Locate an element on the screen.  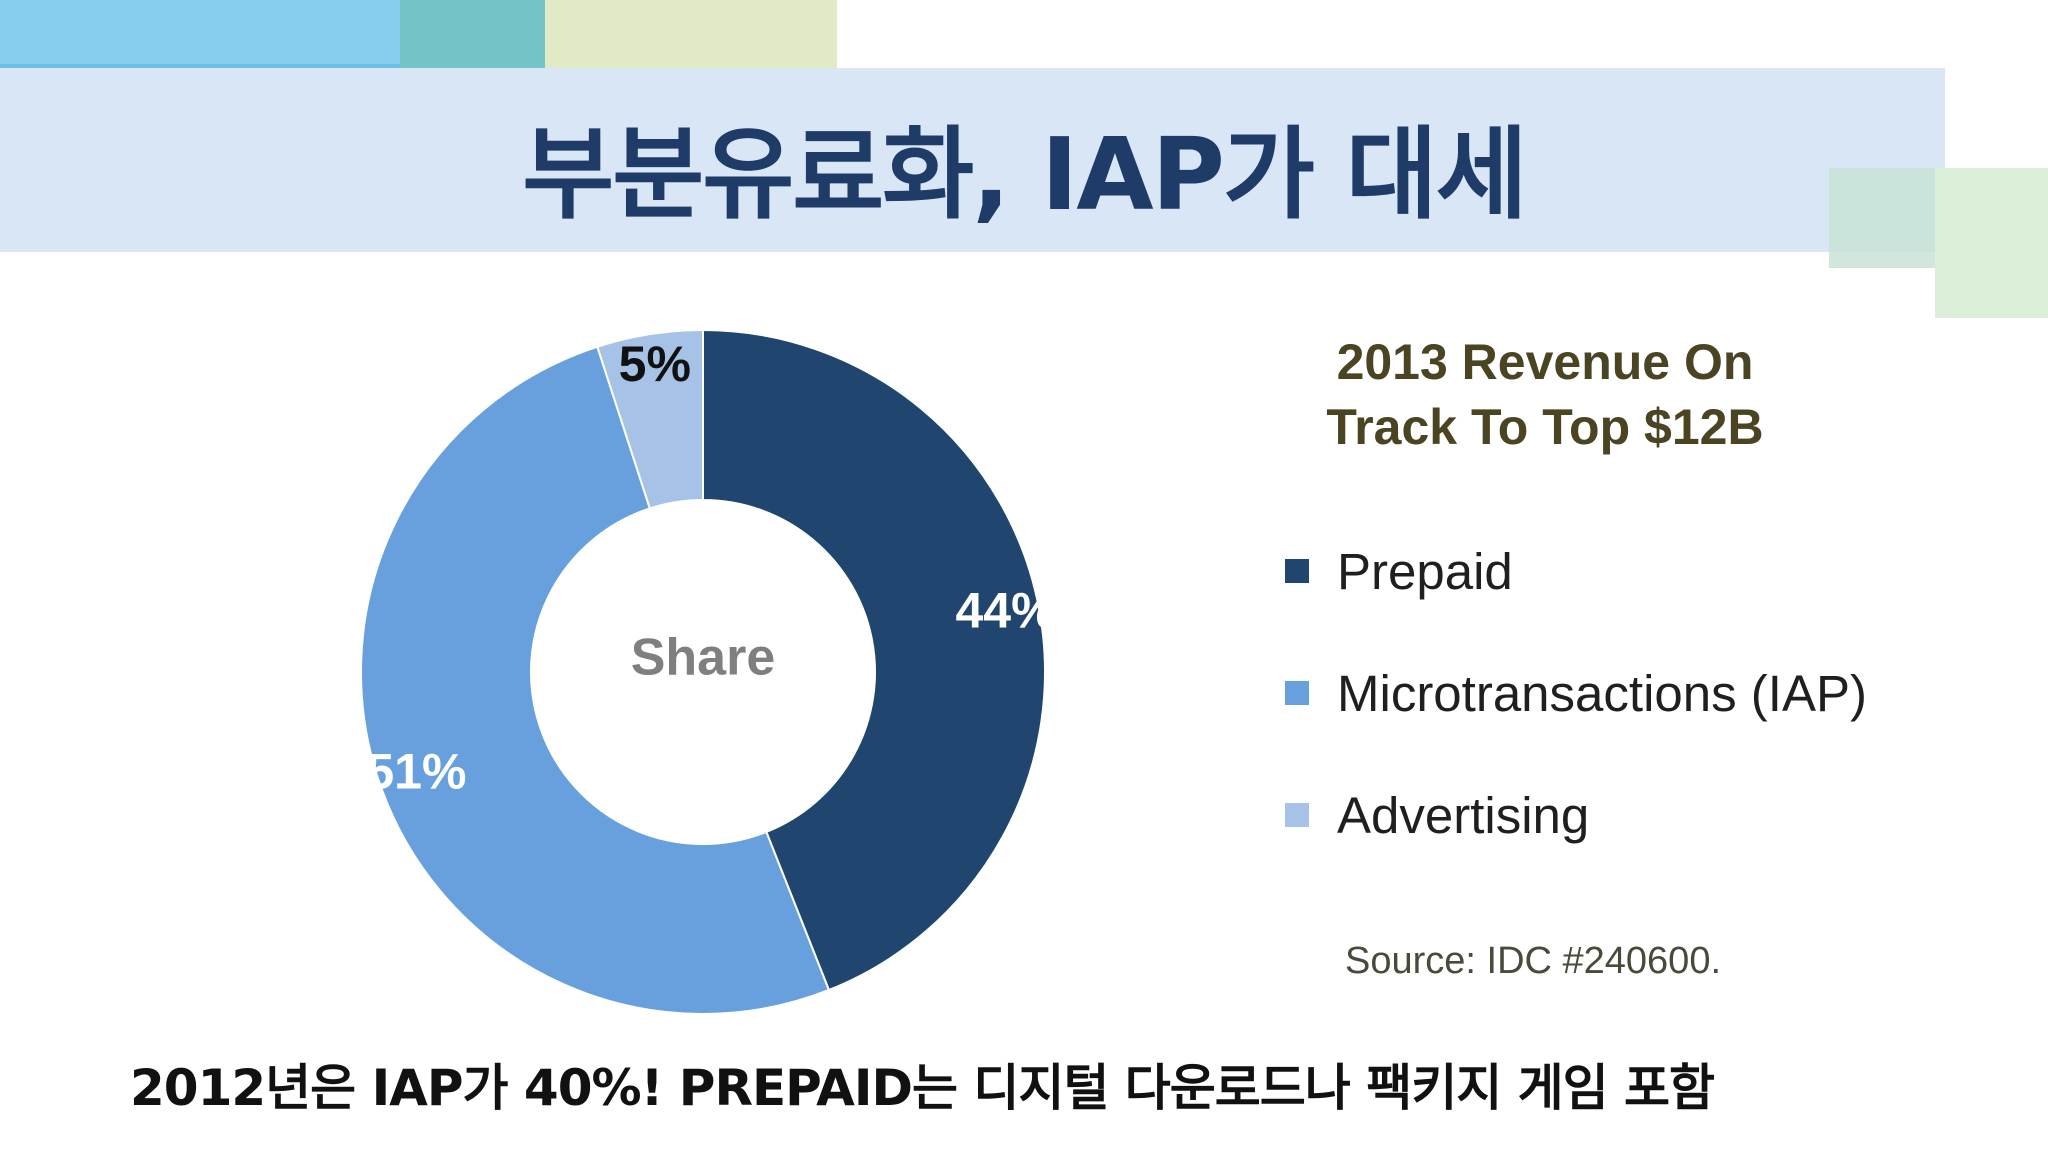
legend-label-microtransactions: Microtransactions (IAP) is located at coordinates (1602, 693).